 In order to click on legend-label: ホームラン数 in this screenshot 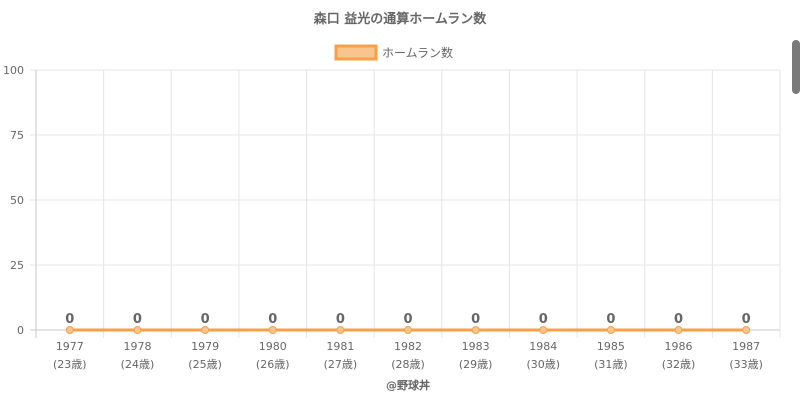, I will do `click(417, 52)`.